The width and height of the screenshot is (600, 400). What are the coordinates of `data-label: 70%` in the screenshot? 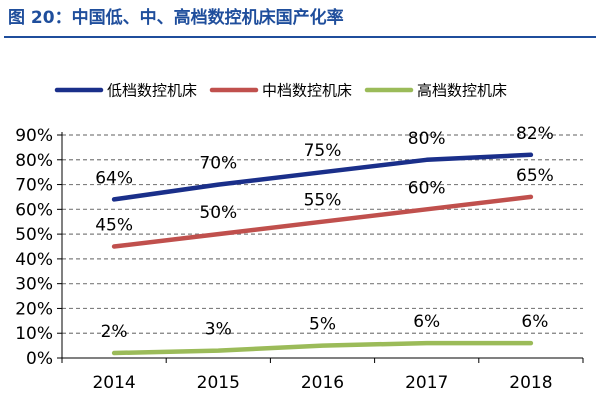 It's located at (218, 164).